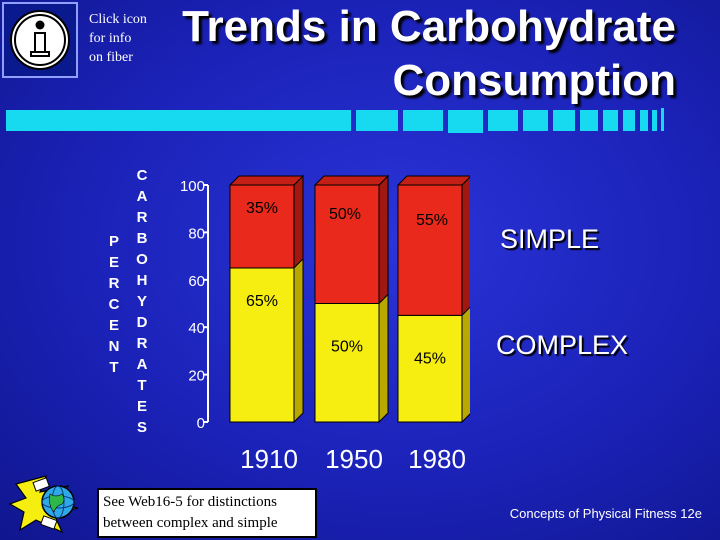 This screenshot has width=720, height=540. What do you see at coordinates (110, 38) in the screenshot?
I see `info-caption-line-2: for info` at bounding box center [110, 38].